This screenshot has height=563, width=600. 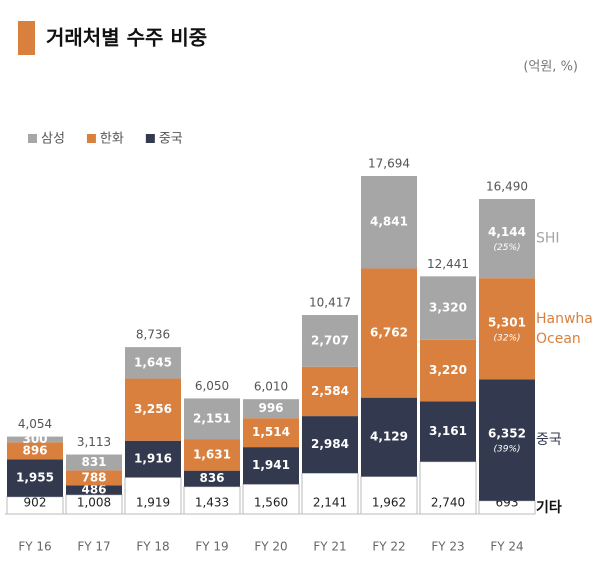 What do you see at coordinates (171, 139) in the screenshot?
I see `legend-label: 중국` at bounding box center [171, 139].